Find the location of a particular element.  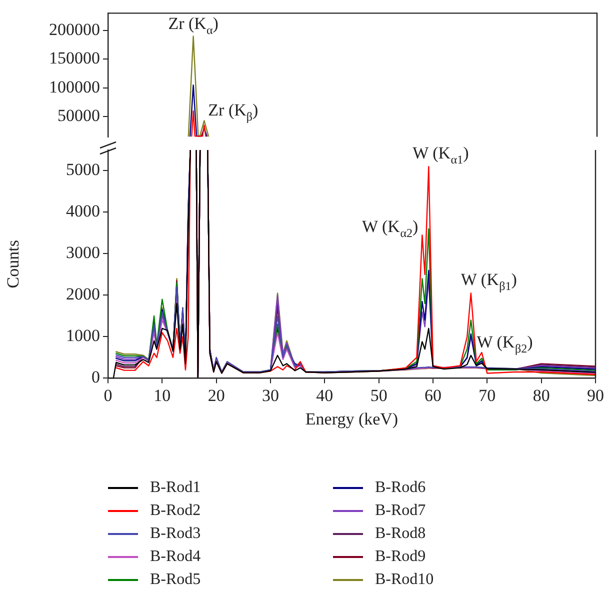

legend-label: B-Rod3 is located at coordinates (175, 533).